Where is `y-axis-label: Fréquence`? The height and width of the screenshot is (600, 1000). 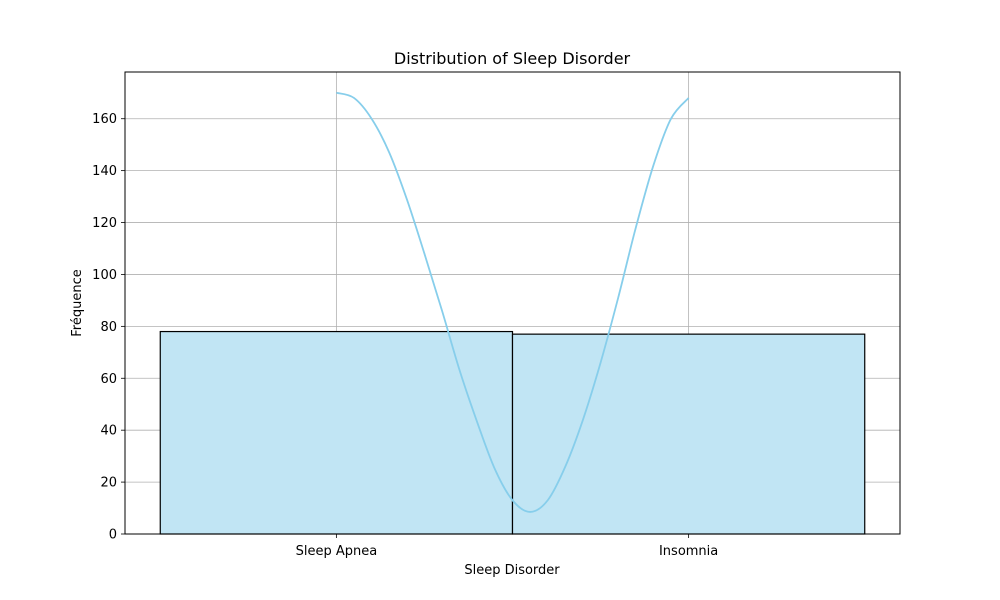
y-axis-label: Fréquence is located at coordinates (77, 302).